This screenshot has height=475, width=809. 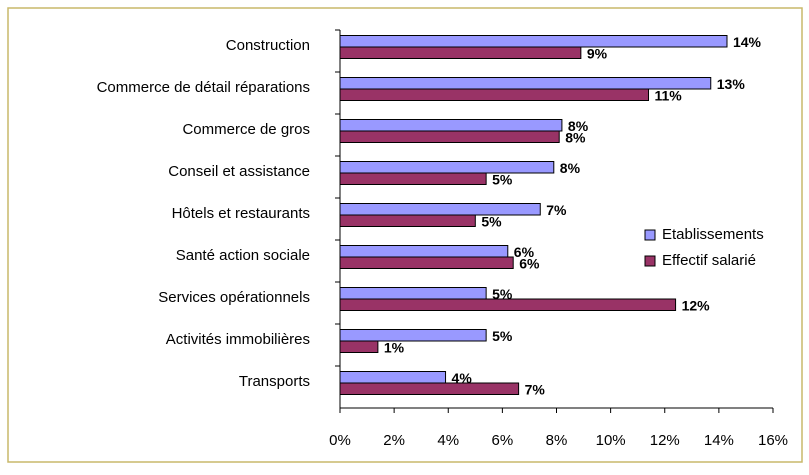 What do you see at coordinates (394, 440) in the screenshot?
I see `x-tick-label: 2%` at bounding box center [394, 440].